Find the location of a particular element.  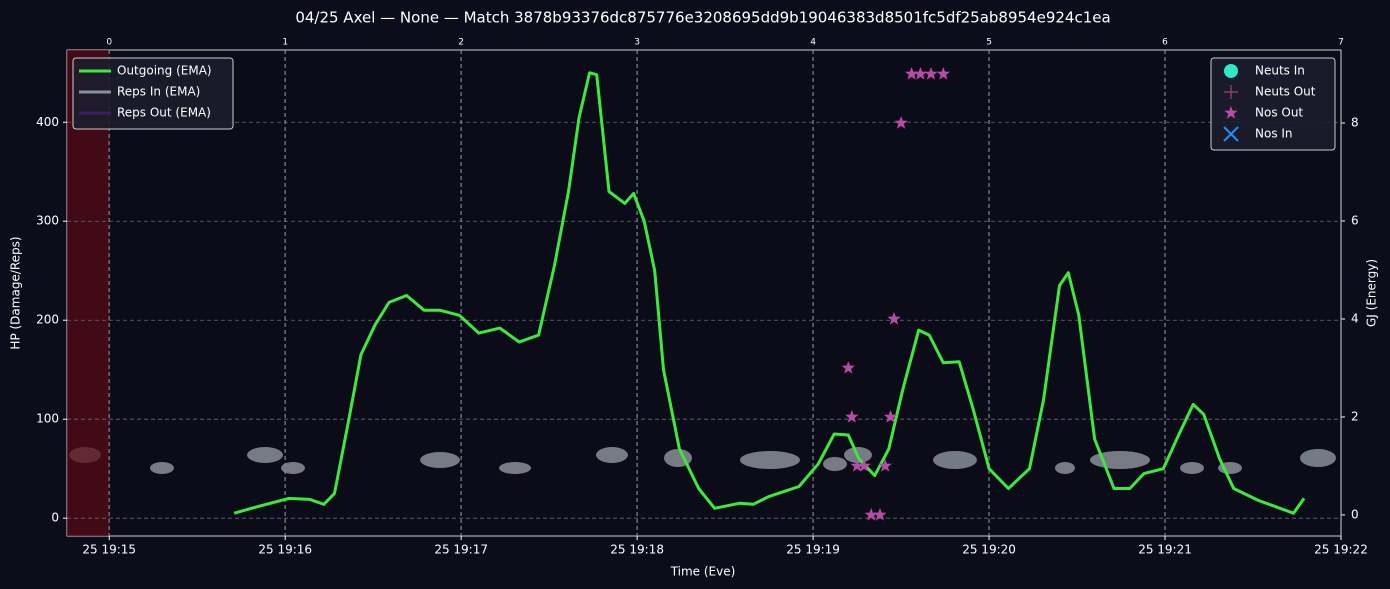

legend-label: Nos Out is located at coordinates (1279, 113).